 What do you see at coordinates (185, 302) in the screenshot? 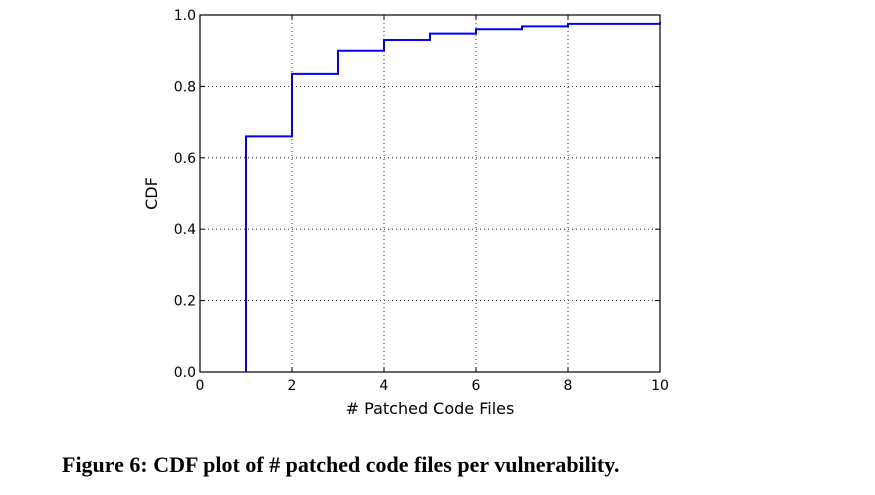
I see `y-tick-label: 0.2` at bounding box center [185, 302].